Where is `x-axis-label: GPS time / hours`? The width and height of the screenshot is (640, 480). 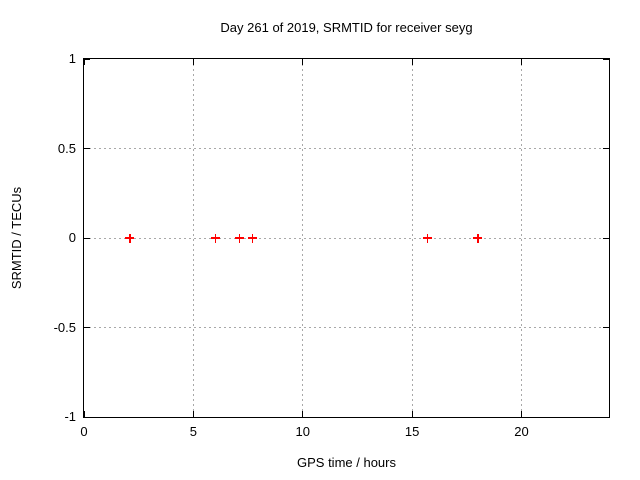 x-axis-label: GPS time / hours is located at coordinates (346, 462).